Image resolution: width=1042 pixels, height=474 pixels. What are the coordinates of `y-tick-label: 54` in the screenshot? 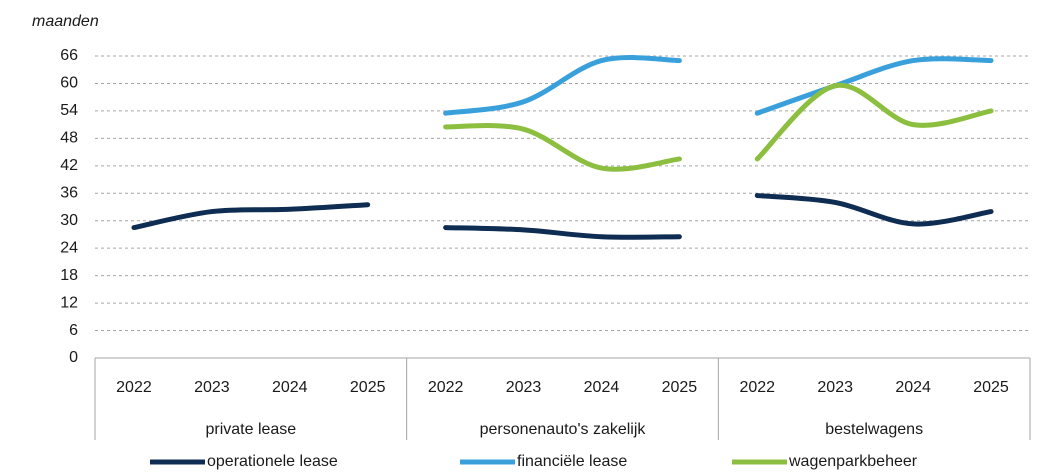 It's located at (69, 110).